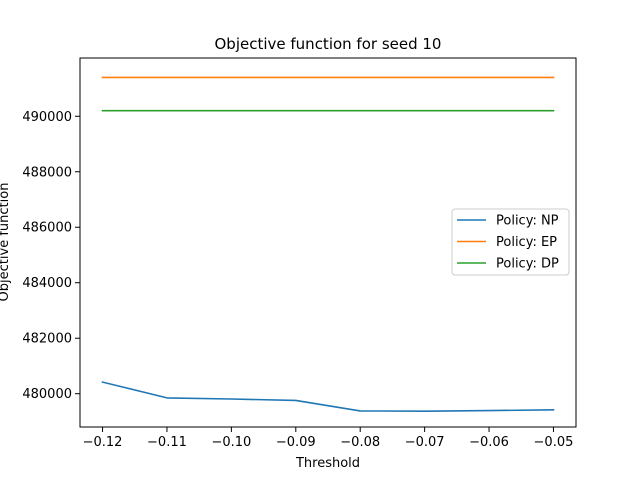 Image resolution: width=640 pixels, height=480 pixels. I want to click on x-tick-label: −0.05, so click(554, 442).